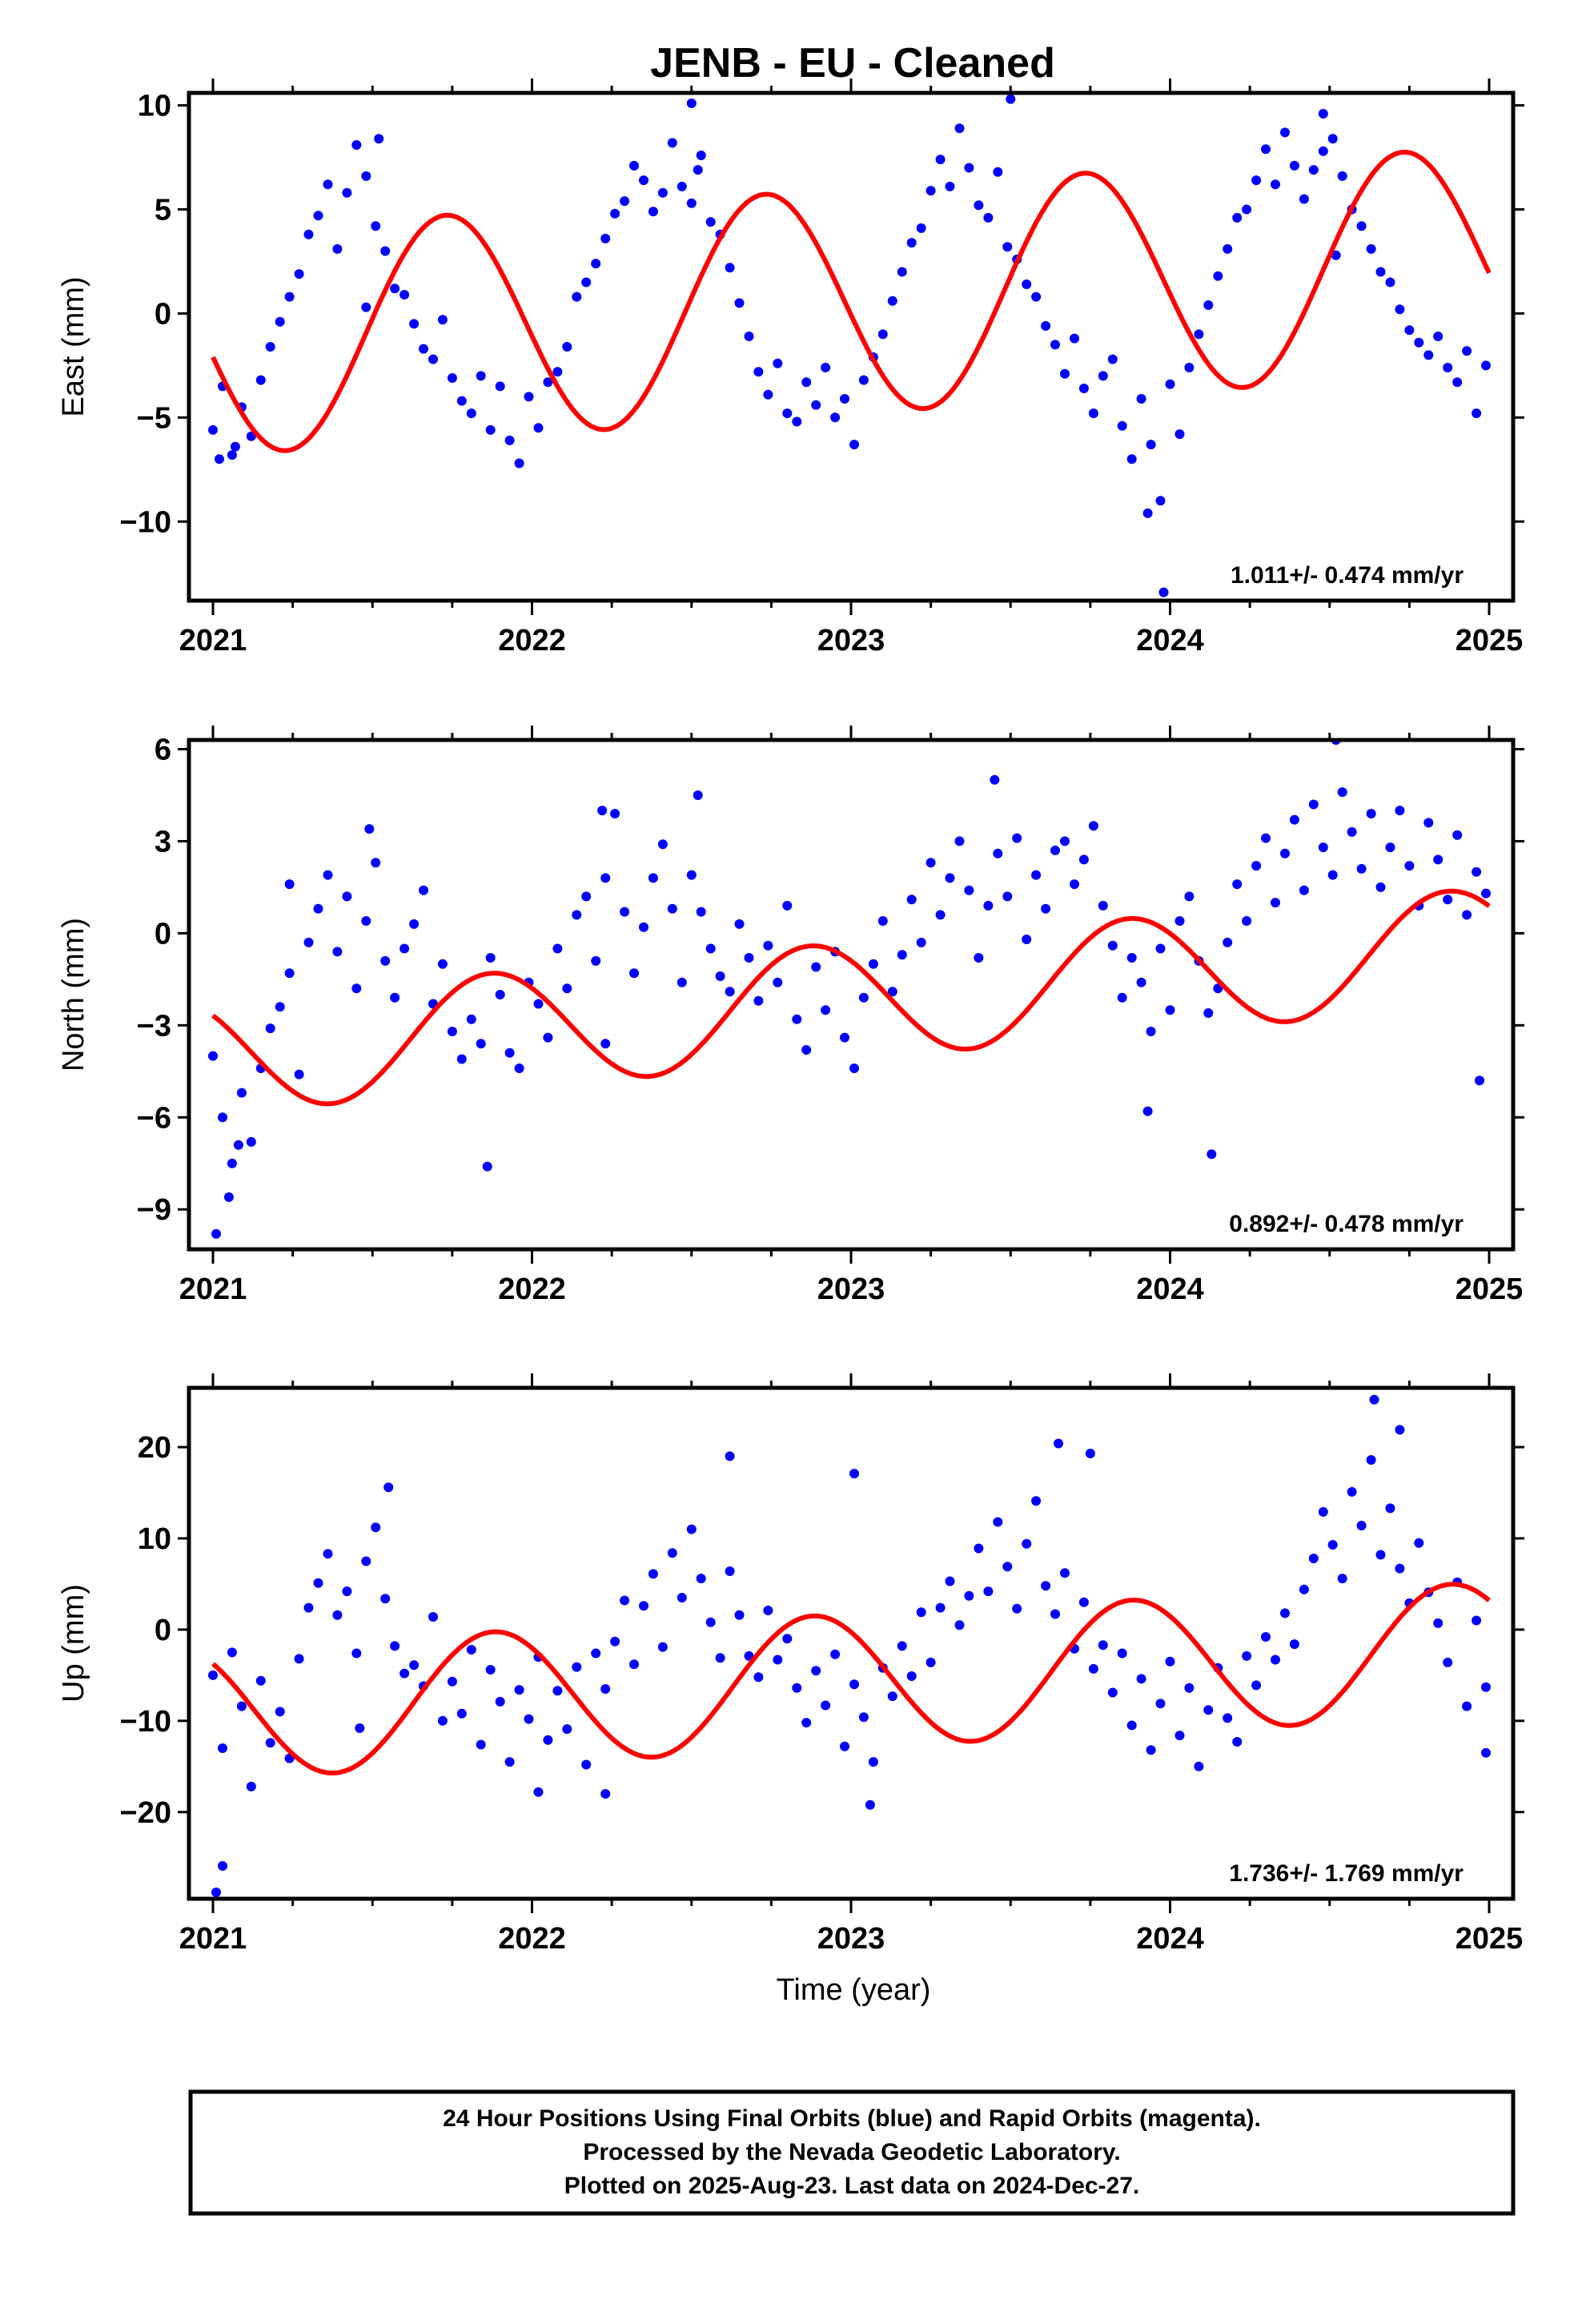  What do you see at coordinates (163, 210) in the screenshot?
I see `east-y-tick-label: 5` at bounding box center [163, 210].